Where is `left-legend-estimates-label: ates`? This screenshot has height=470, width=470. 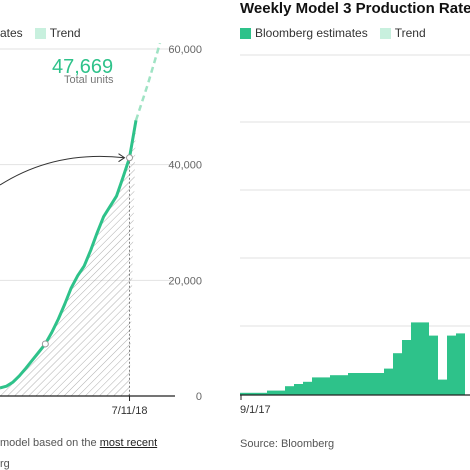 left-legend-estimates-label: ates is located at coordinates (11, 33).